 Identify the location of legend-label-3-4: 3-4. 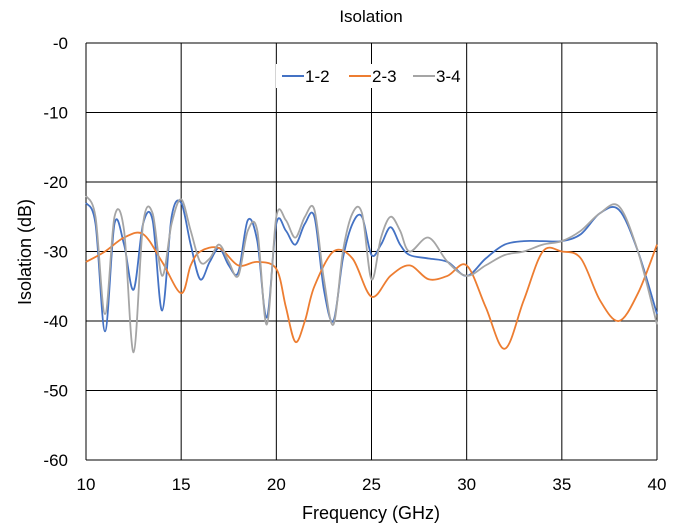
(448, 76).